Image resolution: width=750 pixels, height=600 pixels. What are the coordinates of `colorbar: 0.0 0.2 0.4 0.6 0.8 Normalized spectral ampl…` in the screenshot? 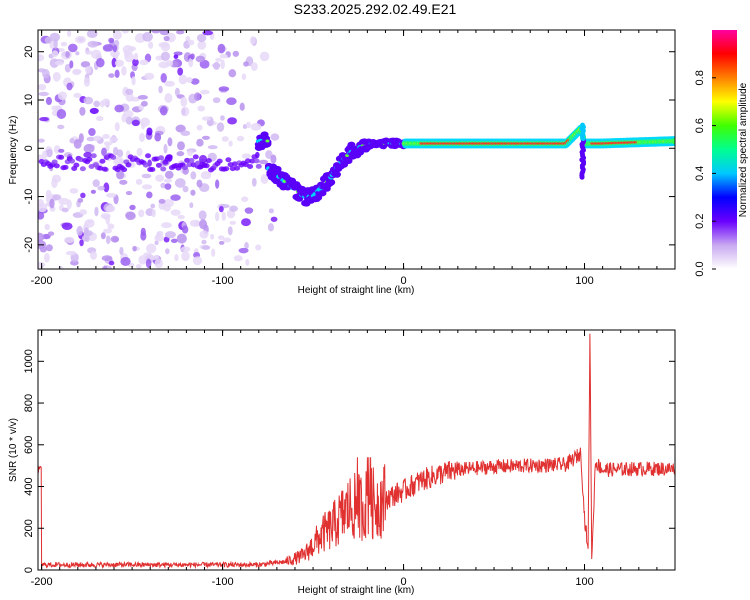 It's located at (721, 153).